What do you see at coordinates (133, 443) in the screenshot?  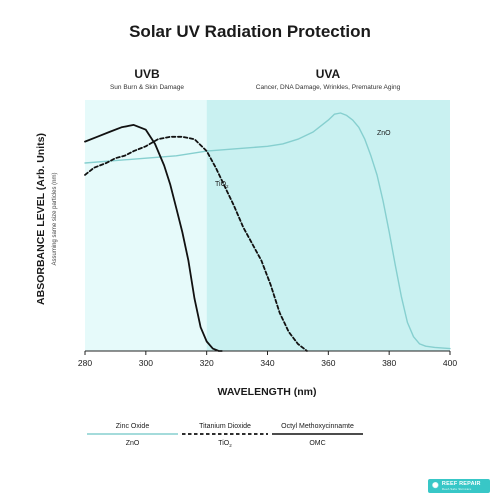 I see `legend-zinc-oxide-abbr: ZnO` at bounding box center [133, 443].